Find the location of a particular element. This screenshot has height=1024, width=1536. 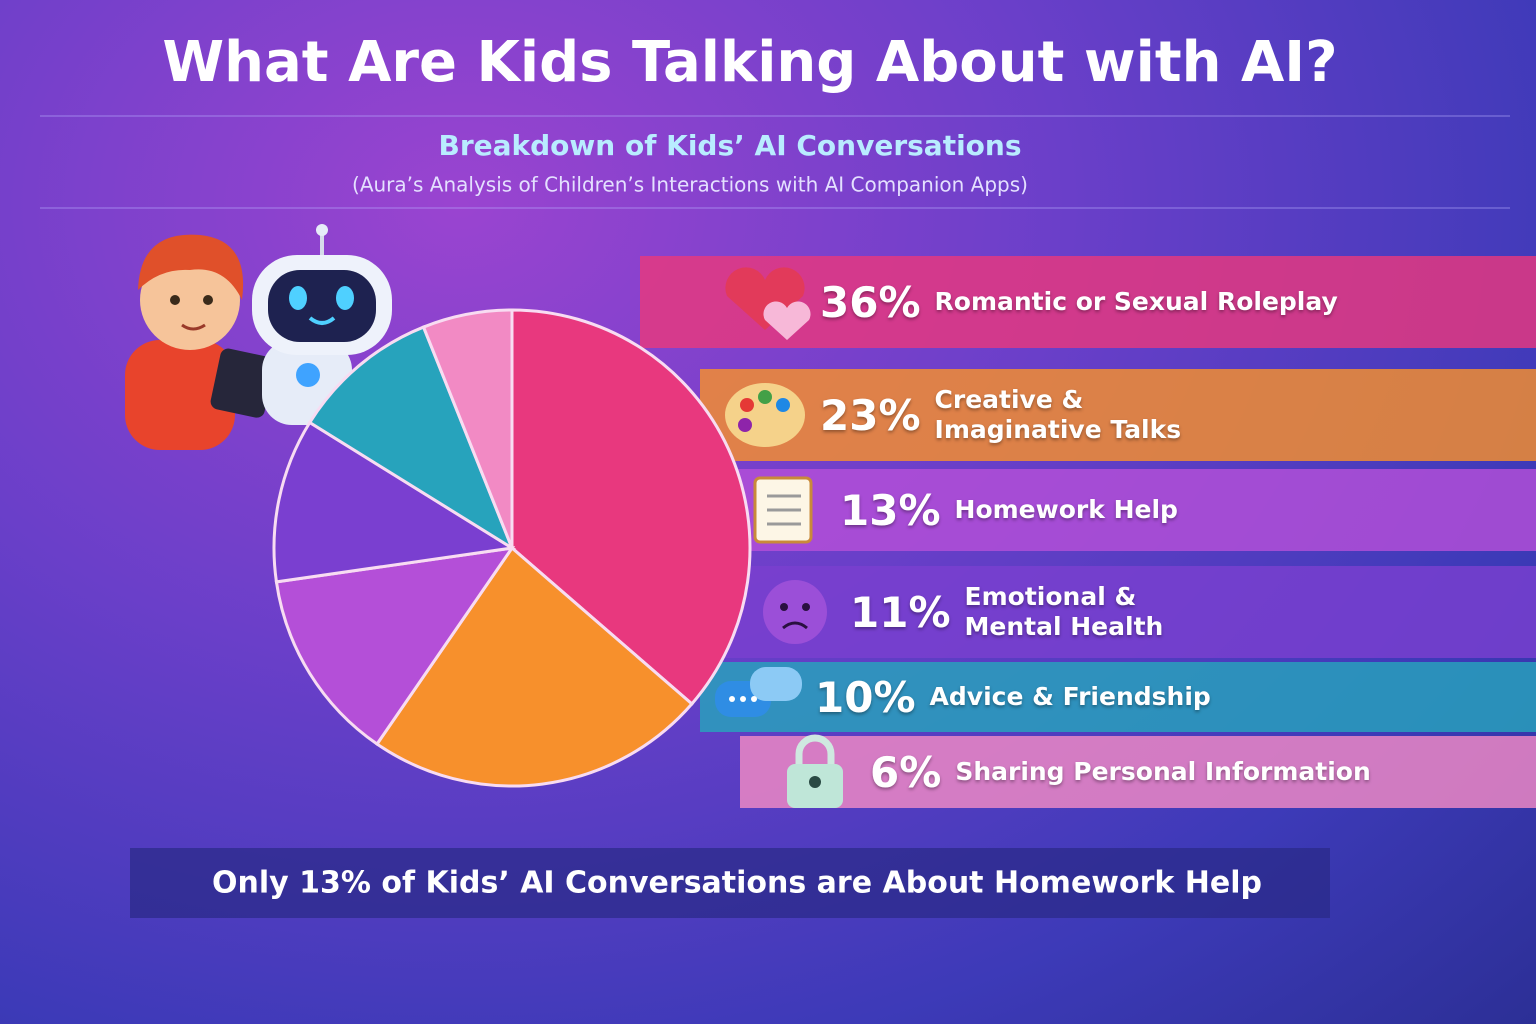

percent-label: 23% is located at coordinates (870, 415).